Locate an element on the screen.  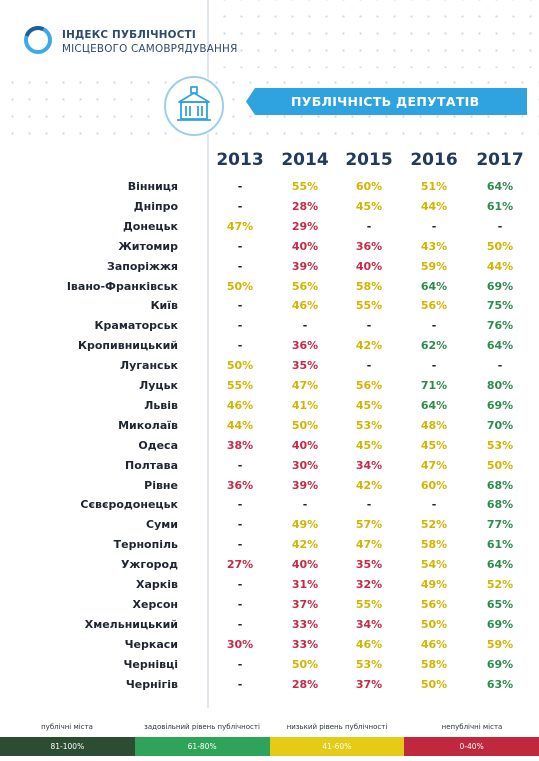
year-2017: 2017 is located at coordinates (500, 160).